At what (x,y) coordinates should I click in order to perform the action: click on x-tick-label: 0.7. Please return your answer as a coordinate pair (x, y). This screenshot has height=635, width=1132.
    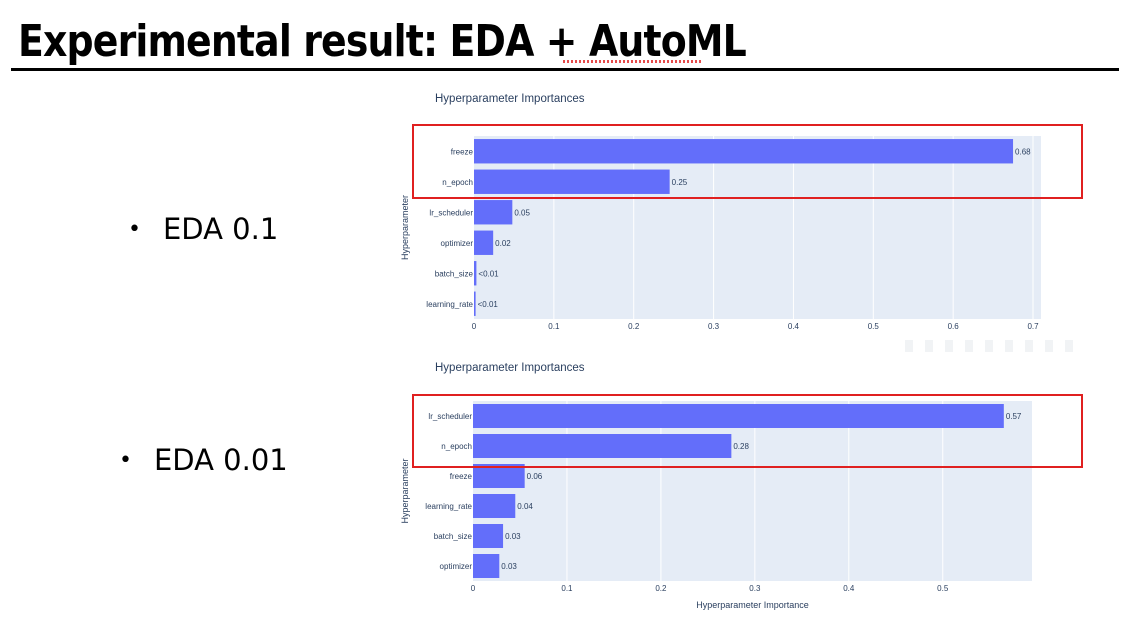
    Looking at the image, I should click on (1033, 326).